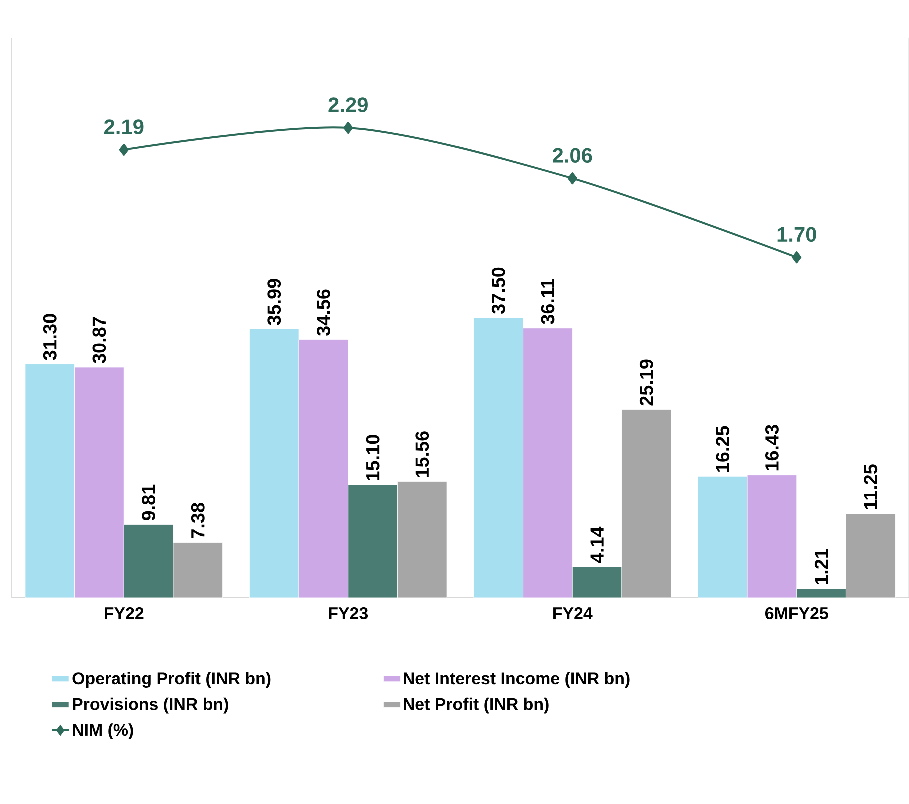 The width and height of the screenshot is (909, 804). I want to click on data-label: 4.14, so click(597, 545).